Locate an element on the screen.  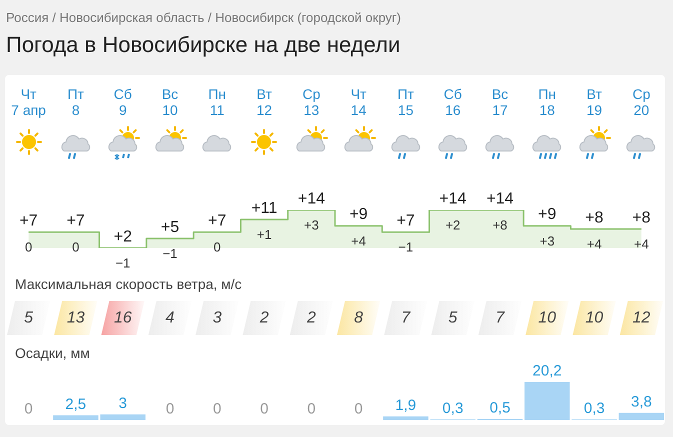
x-tick-label: Чт 14 is located at coordinates (359, 102).